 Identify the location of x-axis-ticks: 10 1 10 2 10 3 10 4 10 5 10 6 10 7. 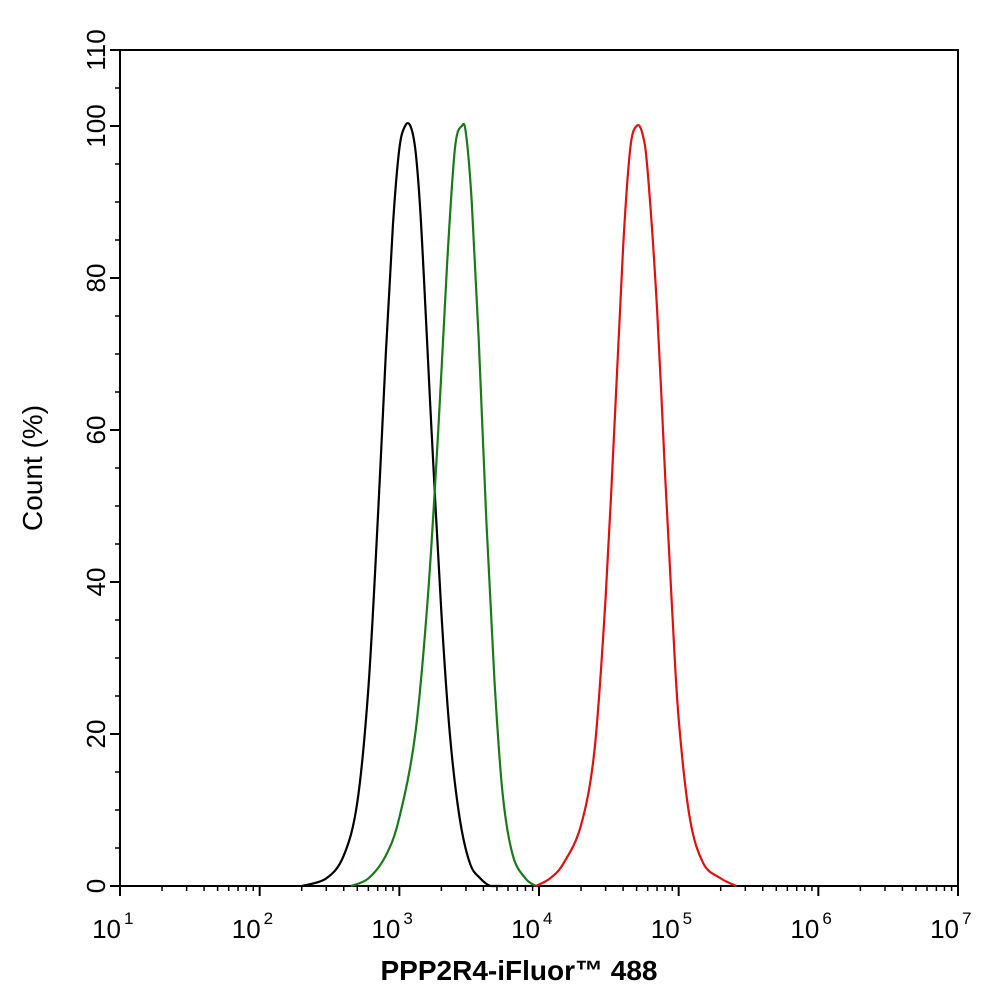
(531, 915).